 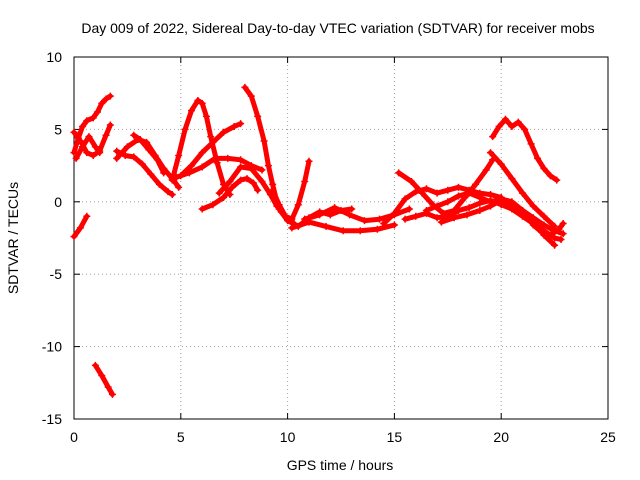 What do you see at coordinates (52, 419) in the screenshot?
I see `y-tick-label: -15` at bounding box center [52, 419].